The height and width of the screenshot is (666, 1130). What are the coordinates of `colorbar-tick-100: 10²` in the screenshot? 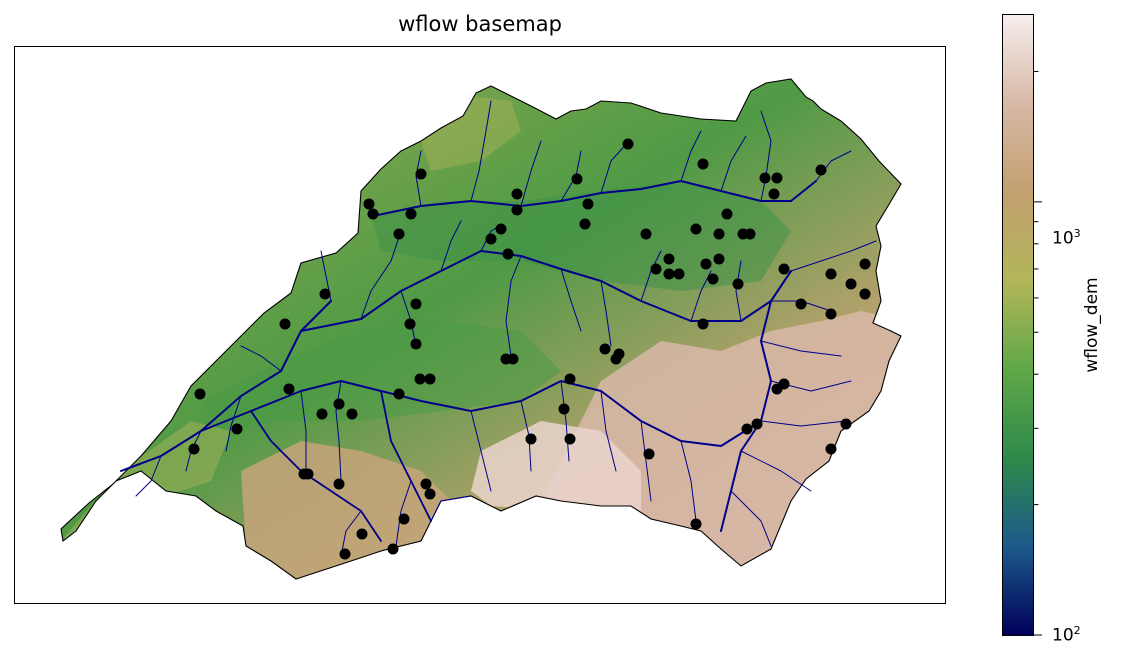 It's located at (1066, 635).